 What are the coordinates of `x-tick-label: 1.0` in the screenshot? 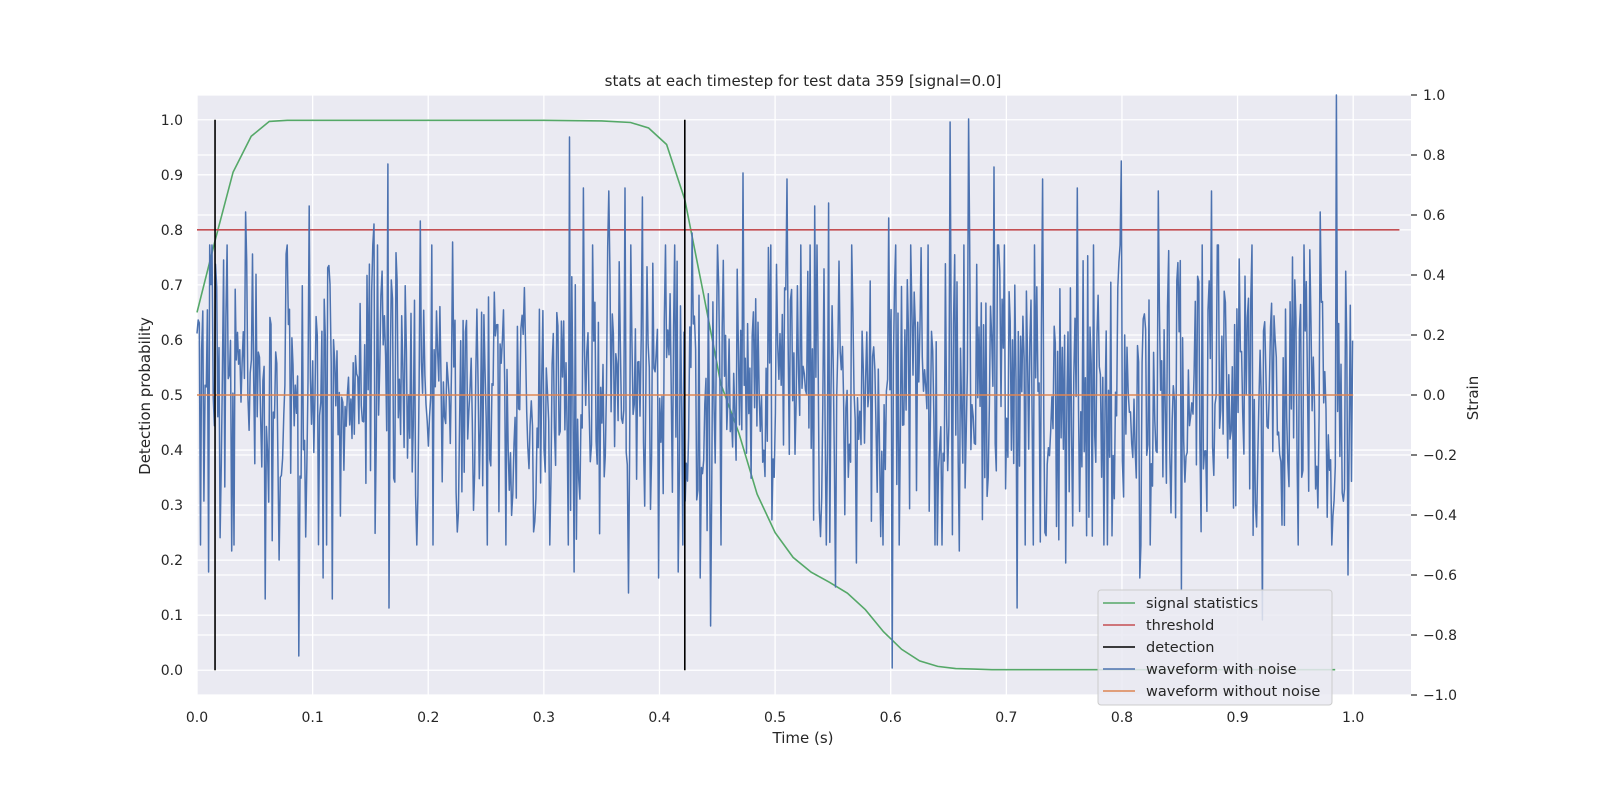 It's located at (1353, 718).